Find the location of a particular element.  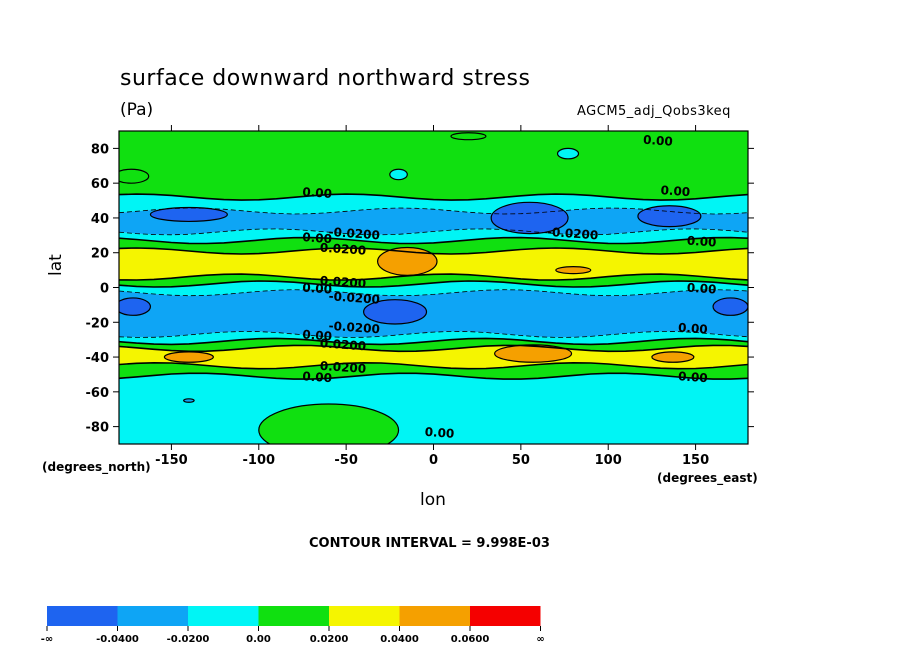

colorbar: -∞ -0.0400 -0.0200 0.00 0.0200 0.0400 0.0600 ∞ is located at coordinates (293, 625).